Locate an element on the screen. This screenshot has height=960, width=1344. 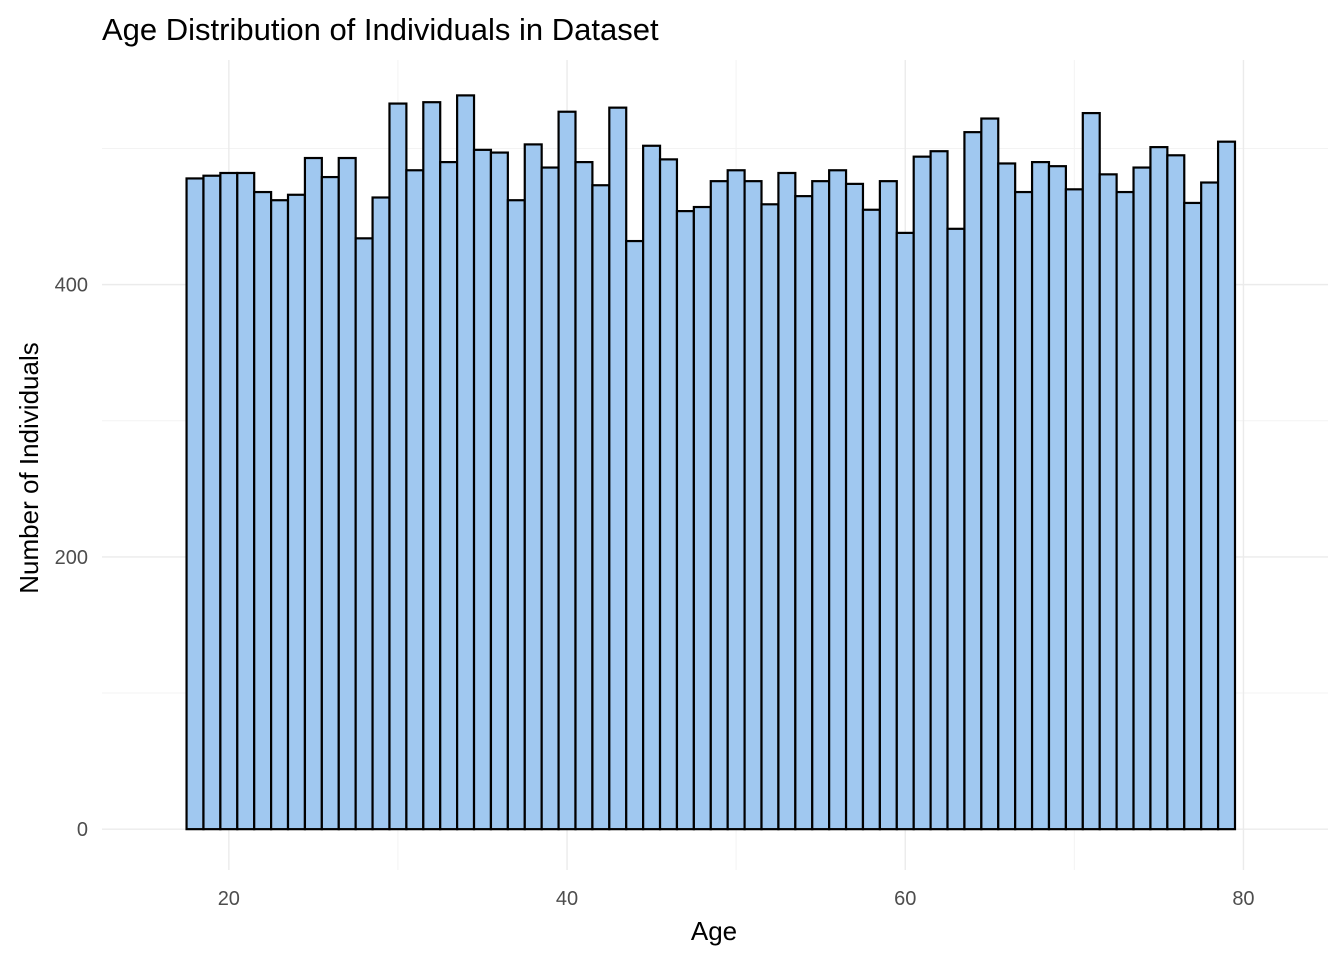
y-tick-labels: 0 200 400 is located at coordinates (71, 558).